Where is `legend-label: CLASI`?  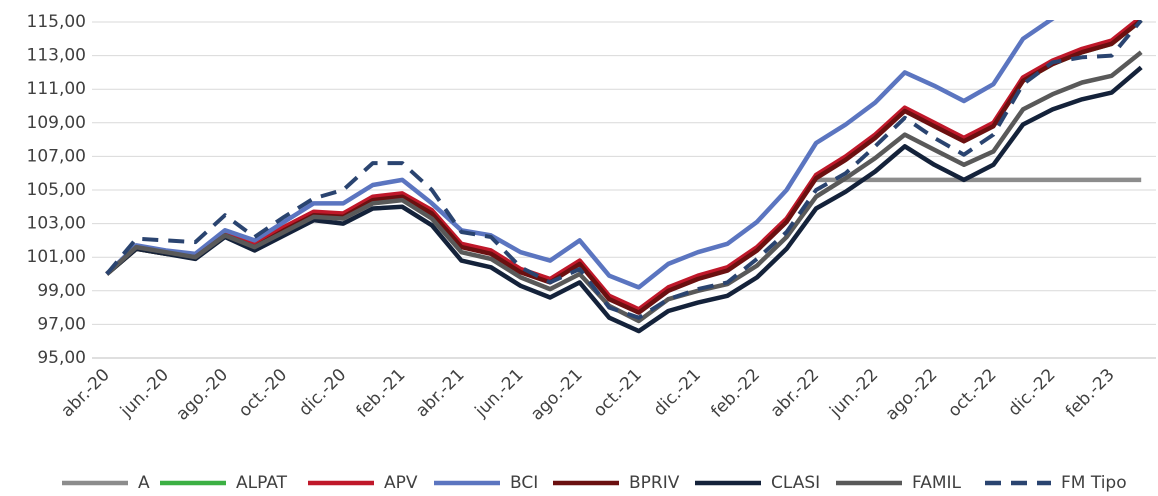
legend-label: CLASI is located at coordinates (795, 483).